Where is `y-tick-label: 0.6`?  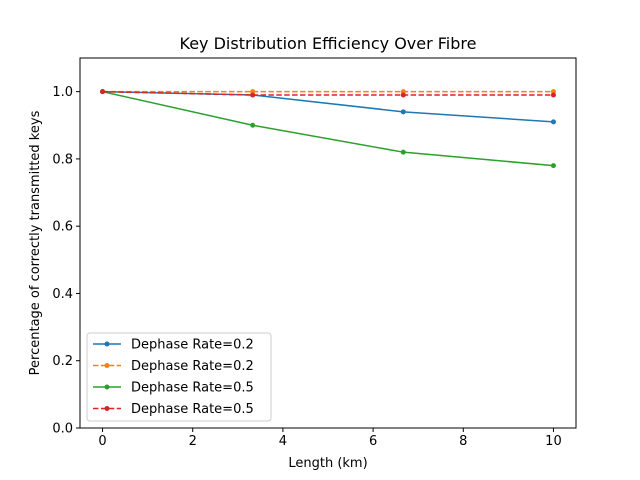 y-tick-label: 0.6 is located at coordinates (62, 227).